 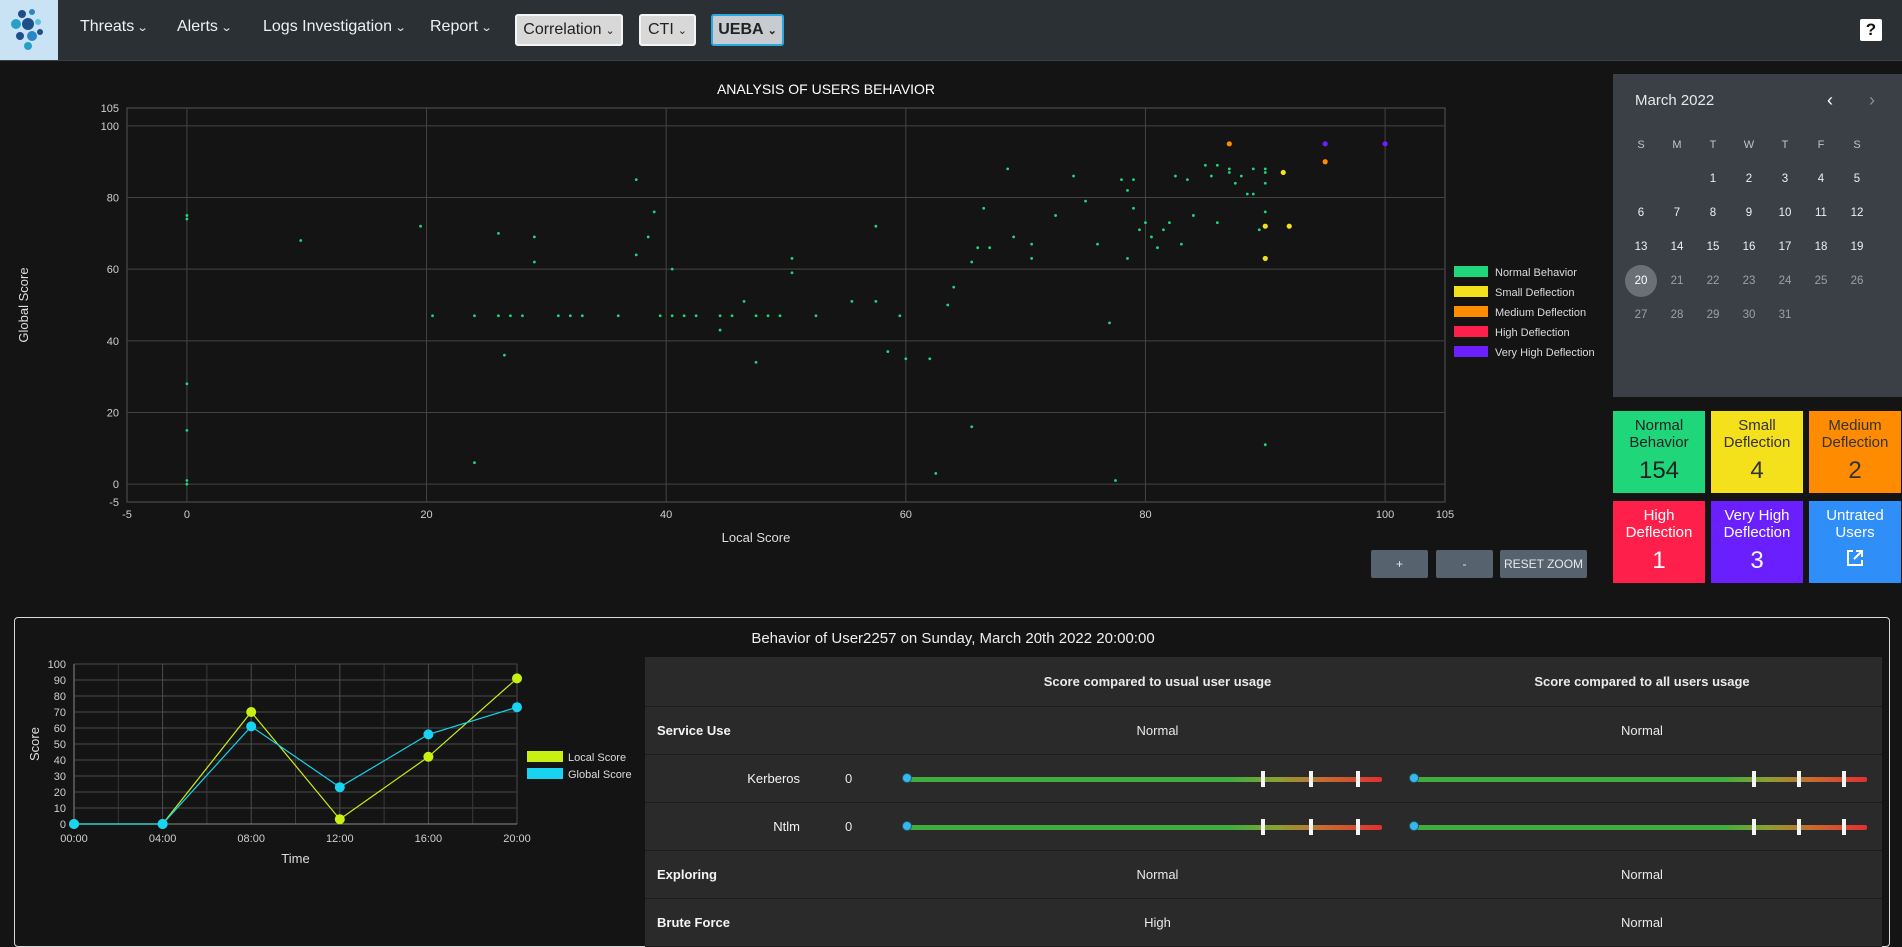 I want to click on calendar-day: 18, so click(x=1821, y=247).